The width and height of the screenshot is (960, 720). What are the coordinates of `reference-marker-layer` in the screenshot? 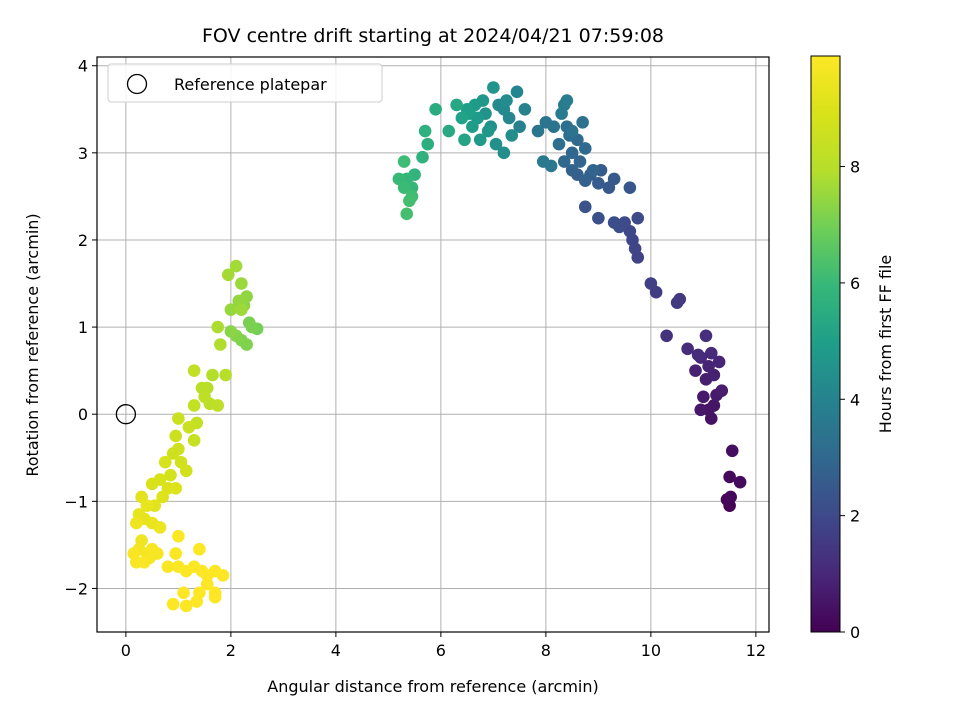 It's located at (126, 414).